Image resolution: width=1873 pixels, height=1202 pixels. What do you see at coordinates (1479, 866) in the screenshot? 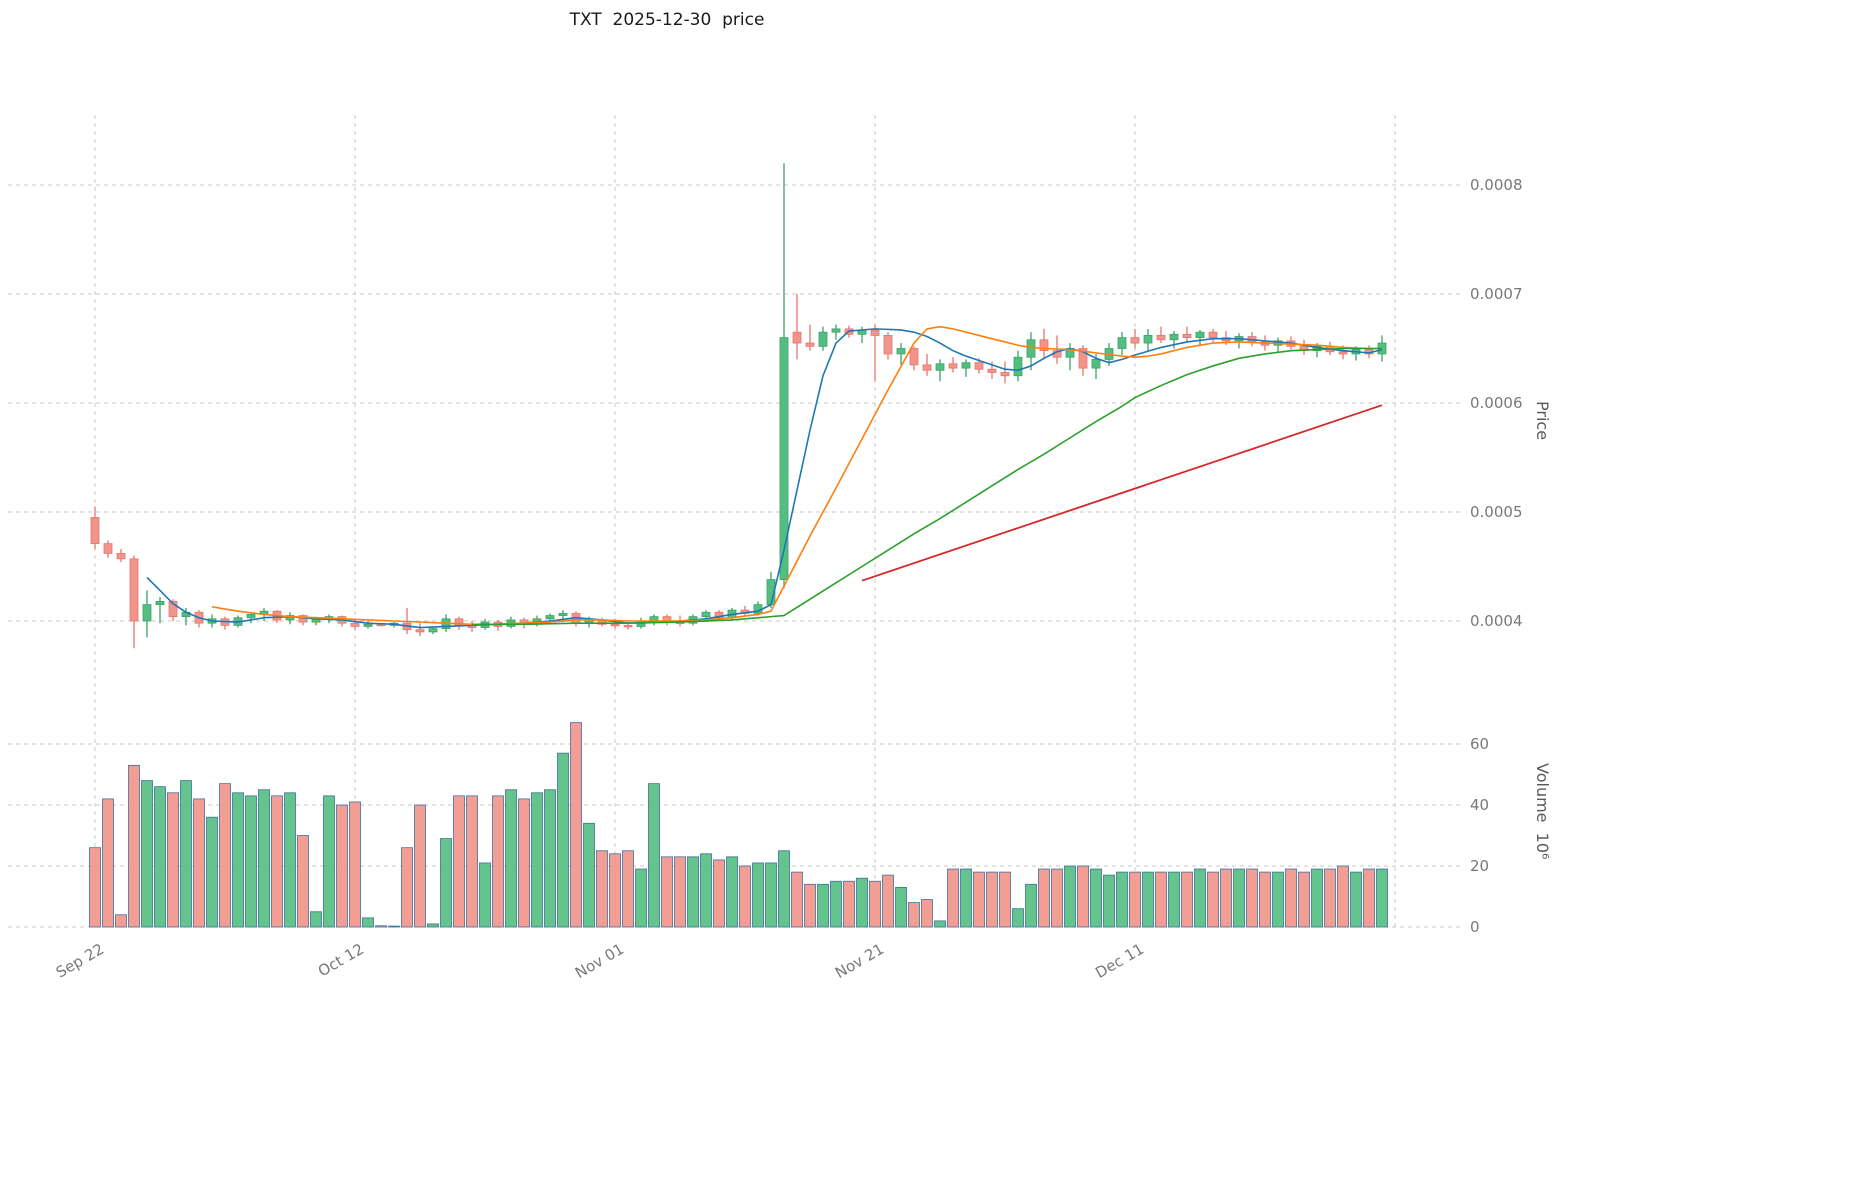
I see `volume-tick-label: 20` at bounding box center [1479, 866].